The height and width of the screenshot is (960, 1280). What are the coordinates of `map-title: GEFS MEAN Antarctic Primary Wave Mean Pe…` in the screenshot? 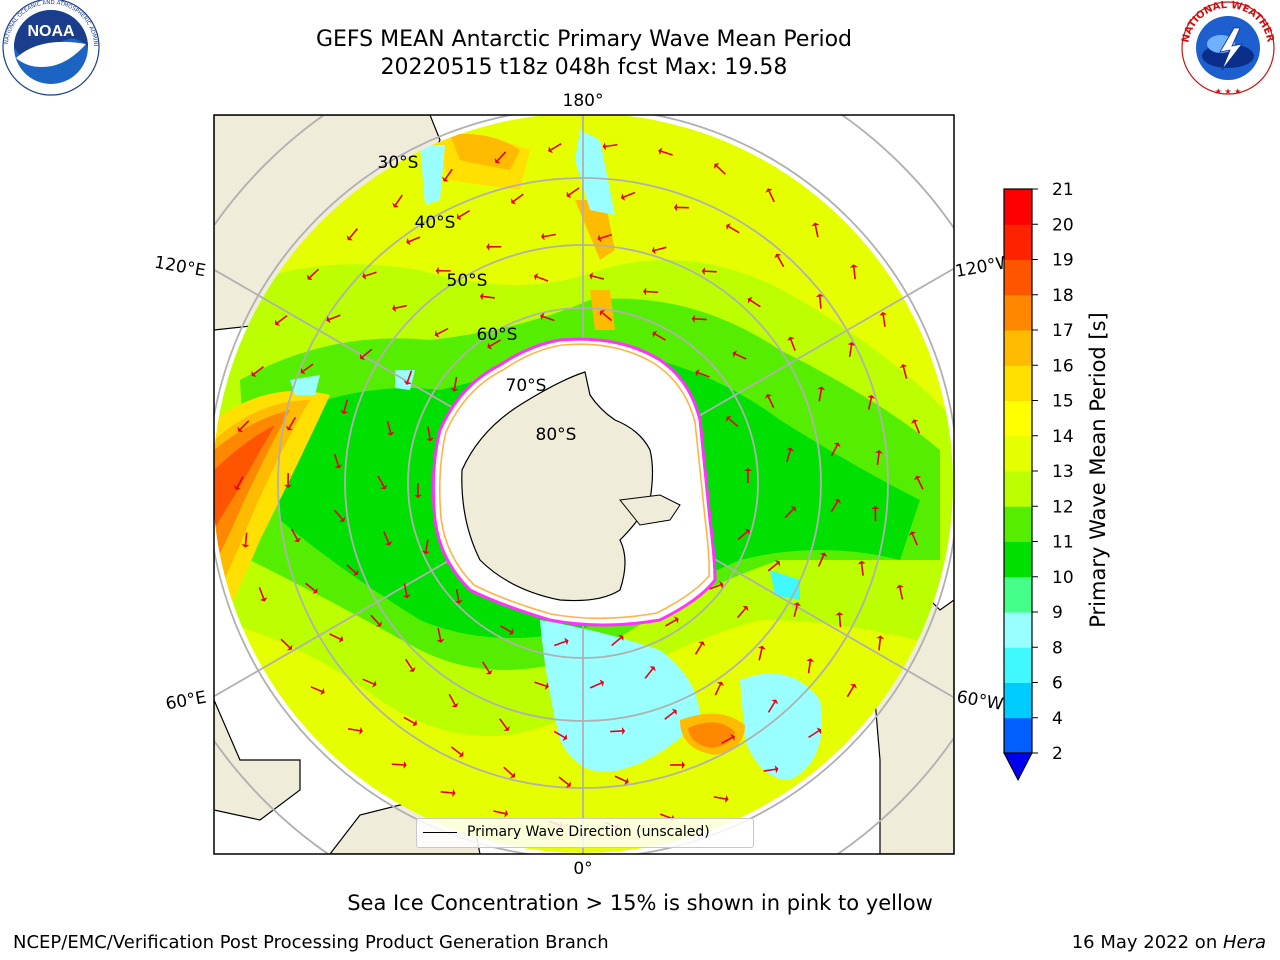 It's located at (584, 39).